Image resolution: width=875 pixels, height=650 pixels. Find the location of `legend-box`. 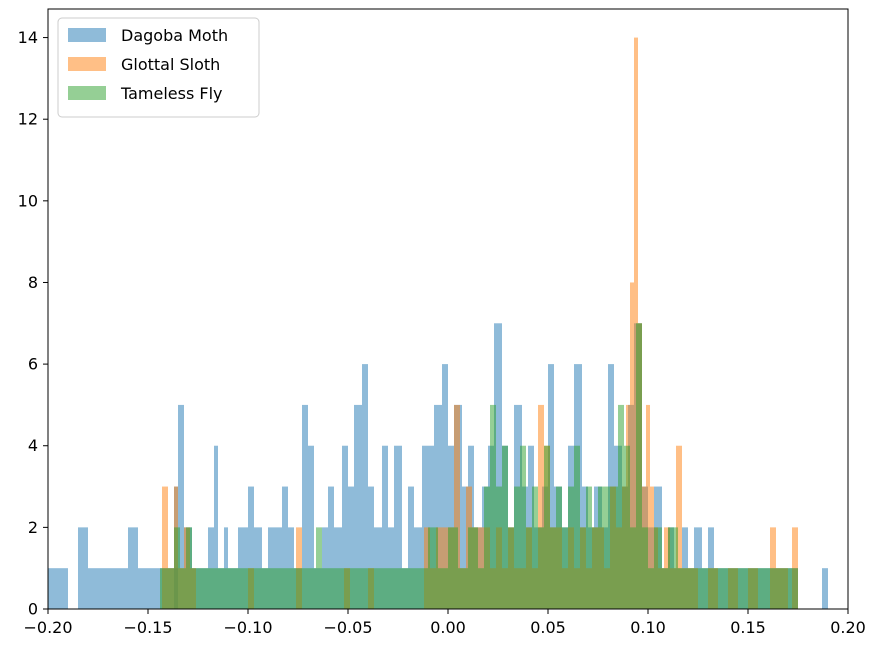

legend-box is located at coordinates (158, 67).